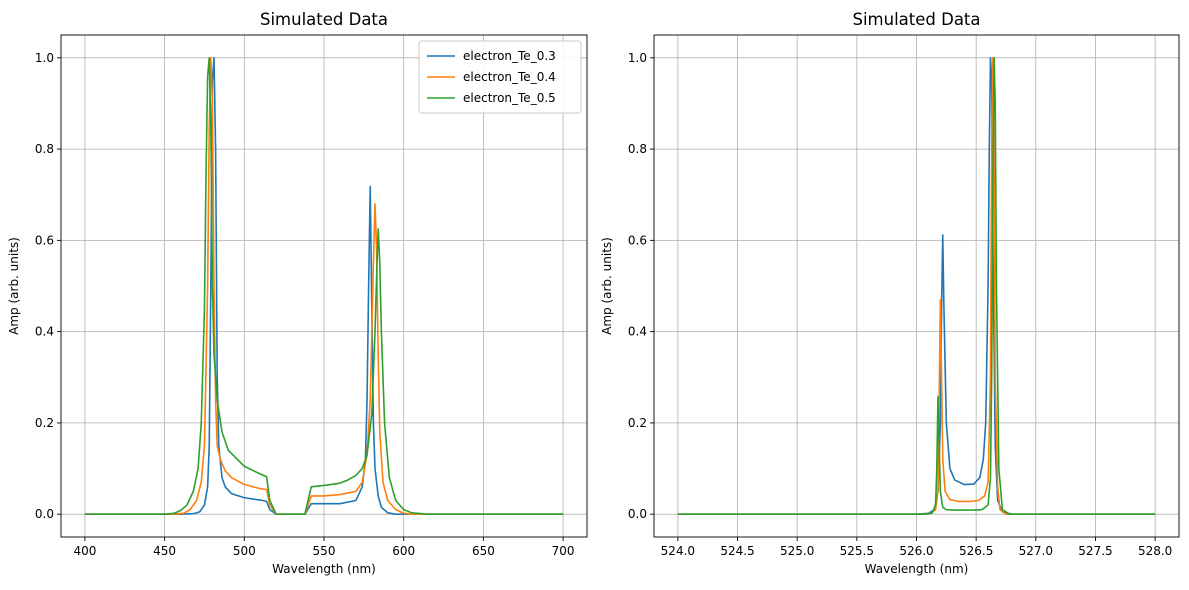 Image resolution: width=1189 pixels, height=590 pixels. What do you see at coordinates (509, 77) in the screenshot?
I see `legend-label-2: electron_Te_0.4` at bounding box center [509, 77].